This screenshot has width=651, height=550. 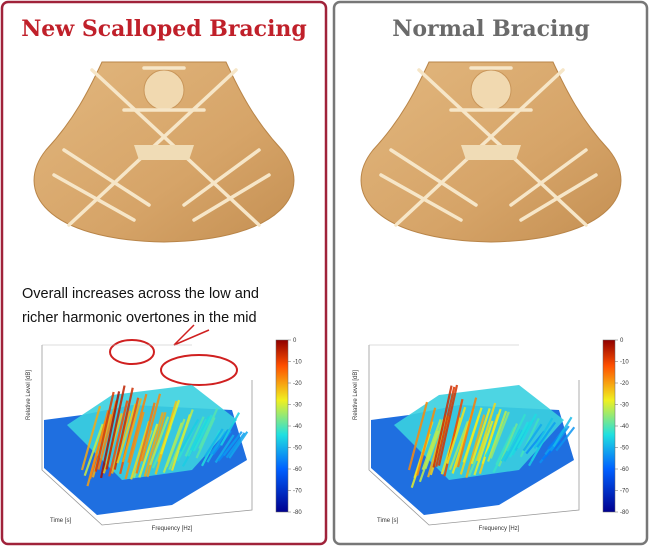 I want to click on panel-title: New Scalloped Bracing, so click(x=164, y=29).